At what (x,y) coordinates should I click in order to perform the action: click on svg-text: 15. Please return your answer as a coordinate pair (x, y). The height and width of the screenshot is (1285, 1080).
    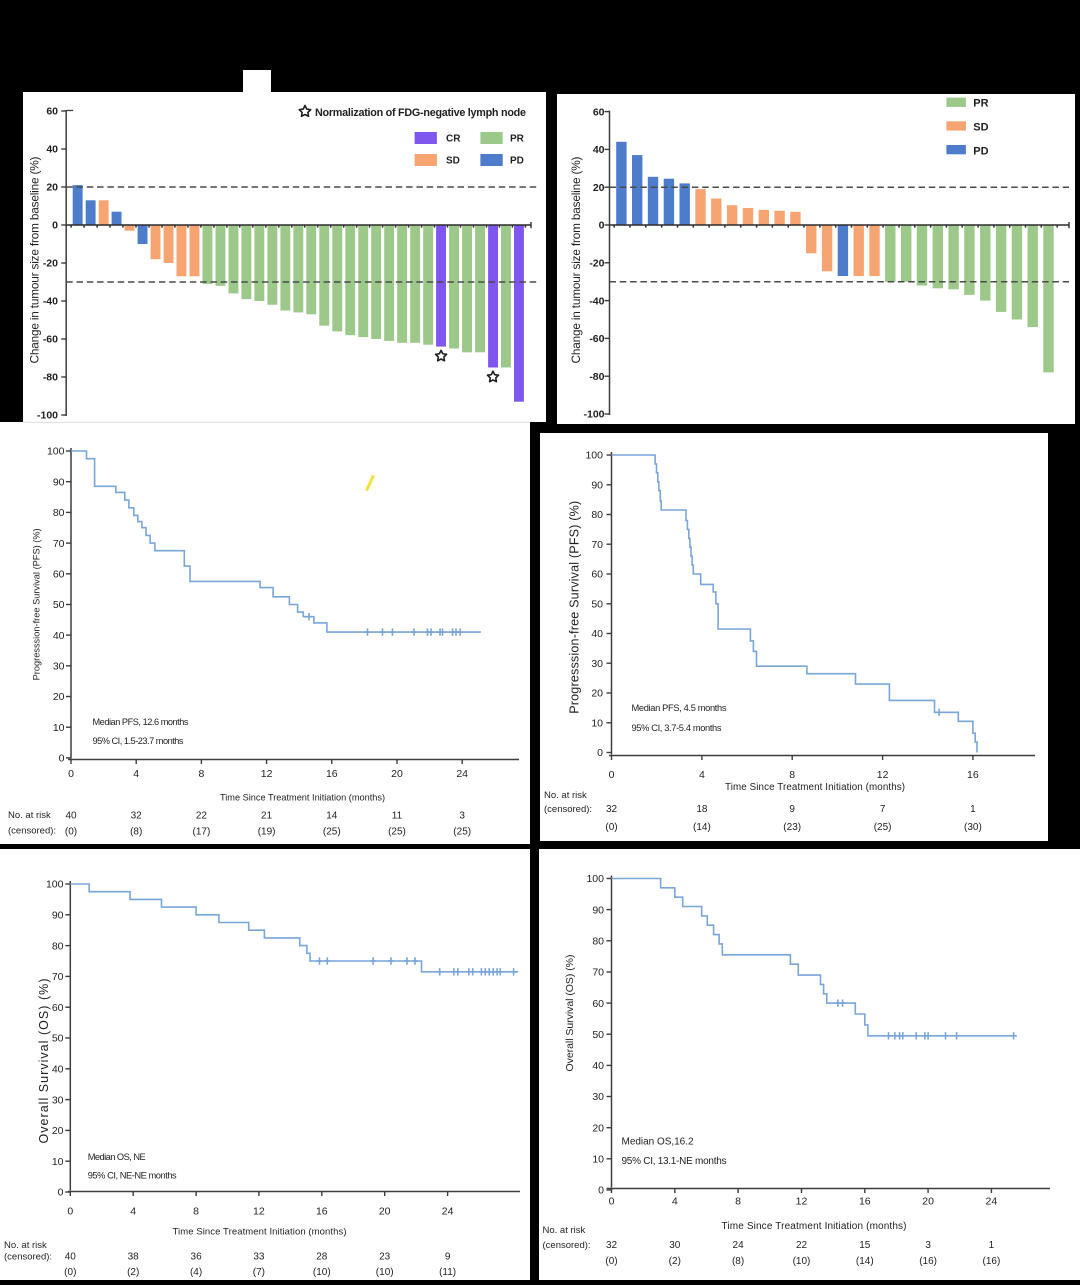
    Looking at the image, I should click on (865, 1245).